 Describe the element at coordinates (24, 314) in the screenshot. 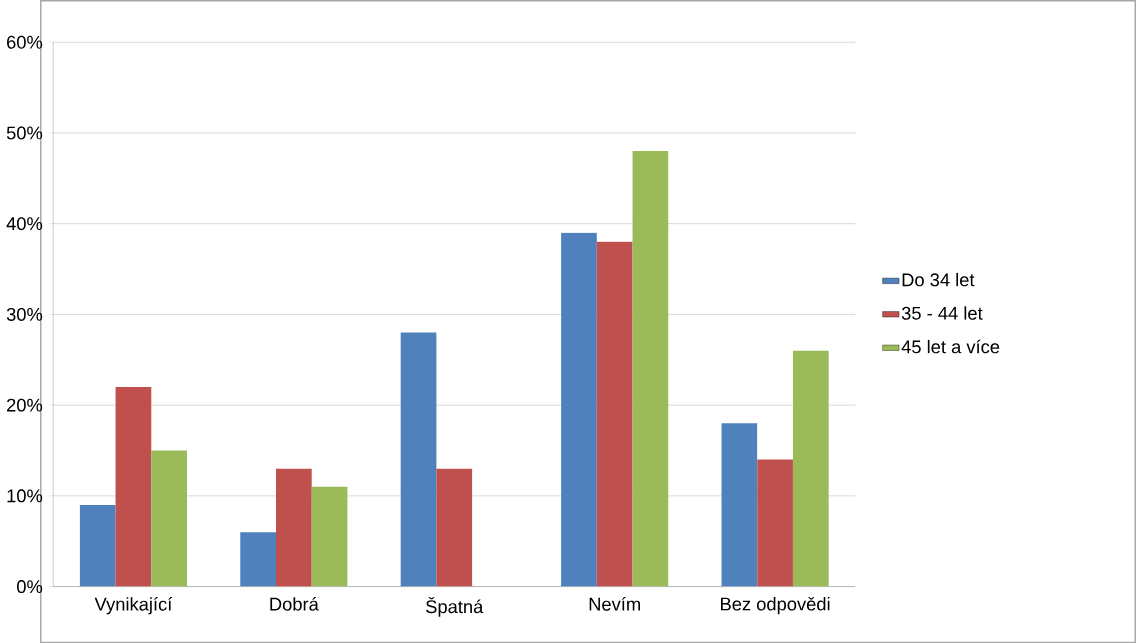

I see `y-tick-label: 30%` at that location.